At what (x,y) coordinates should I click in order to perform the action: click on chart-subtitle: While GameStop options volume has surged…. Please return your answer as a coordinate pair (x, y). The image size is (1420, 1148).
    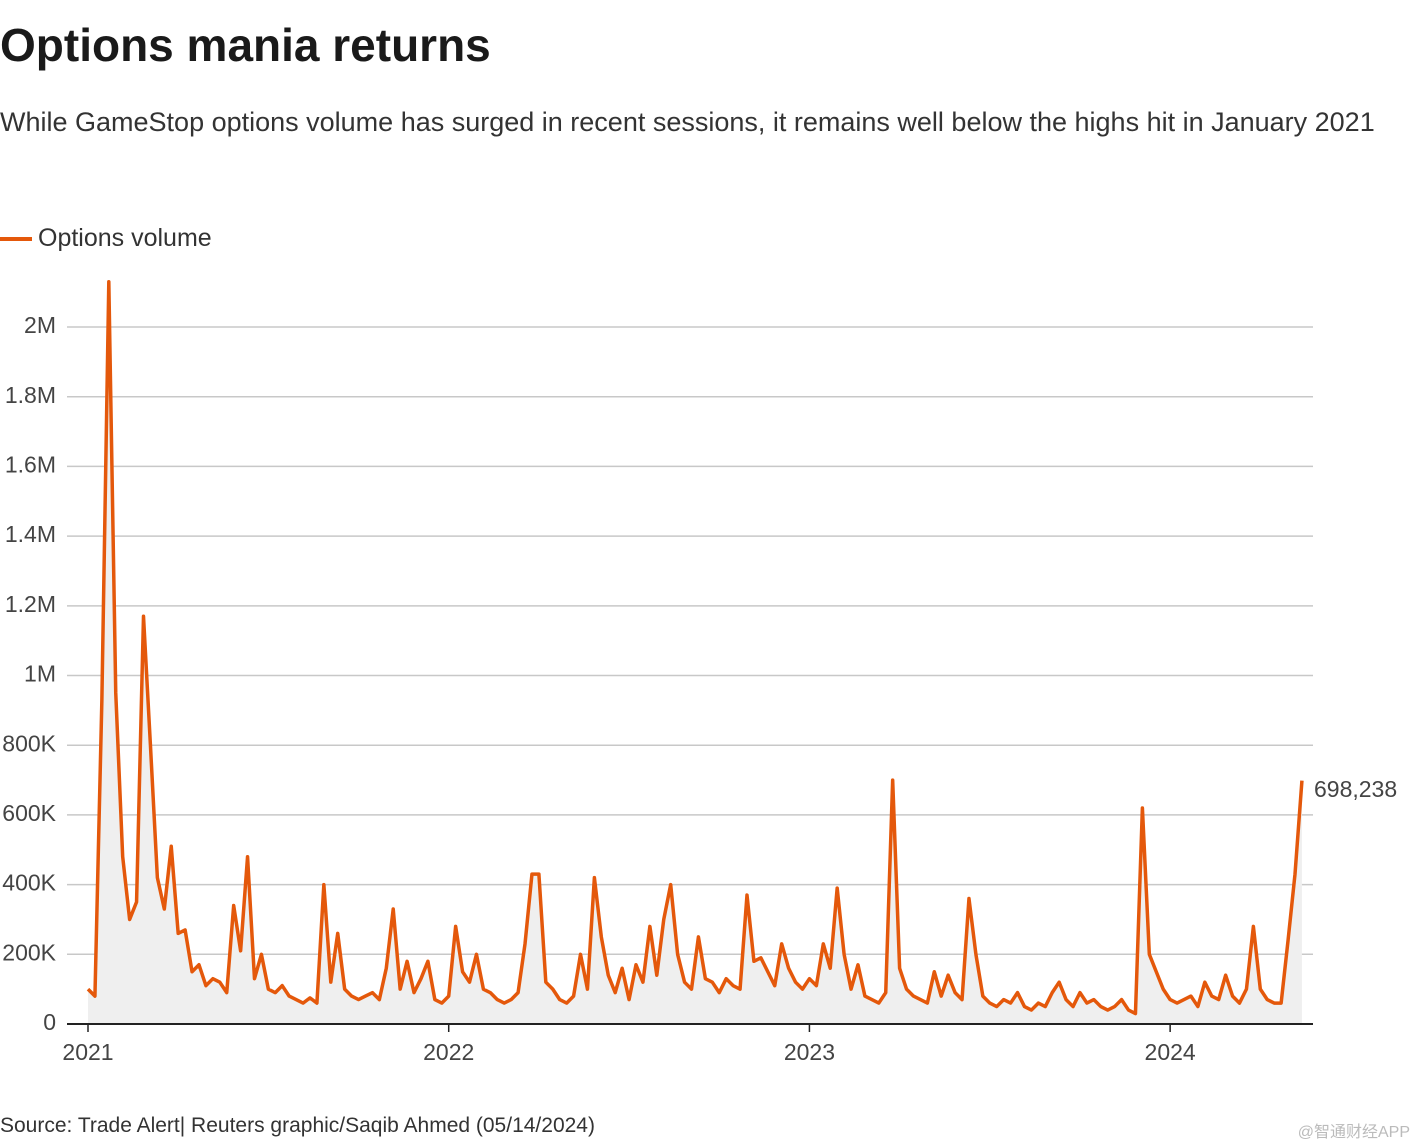
    Looking at the image, I should click on (687, 122).